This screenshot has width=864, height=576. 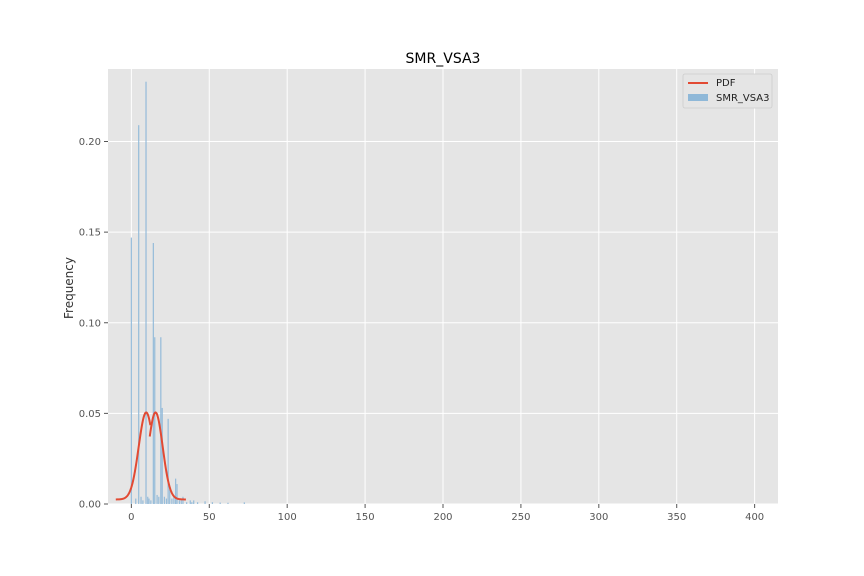 What do you see at coordinates (90, 505) in the screenshot?
I see `y-tick-label: 0.00` at bounding box center [90, 505].